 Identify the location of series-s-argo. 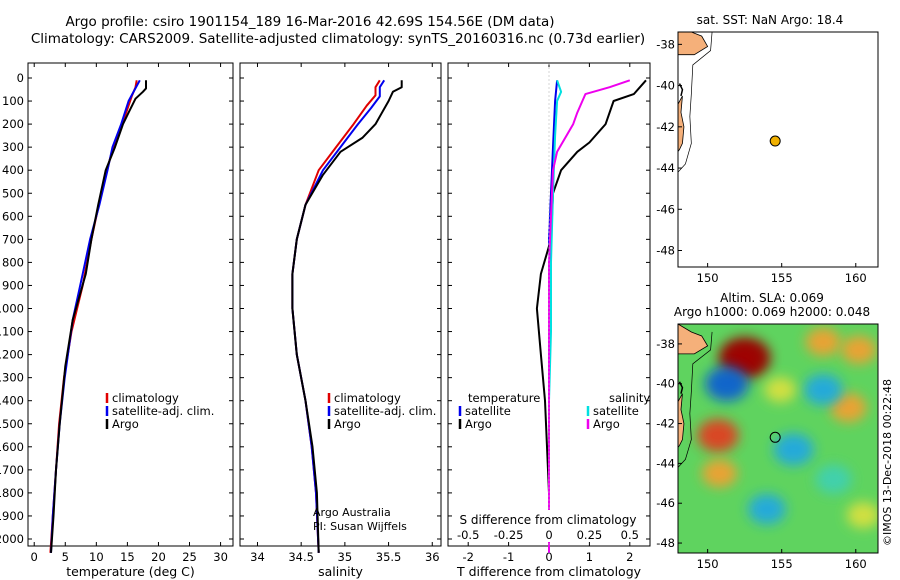
(589, 316).